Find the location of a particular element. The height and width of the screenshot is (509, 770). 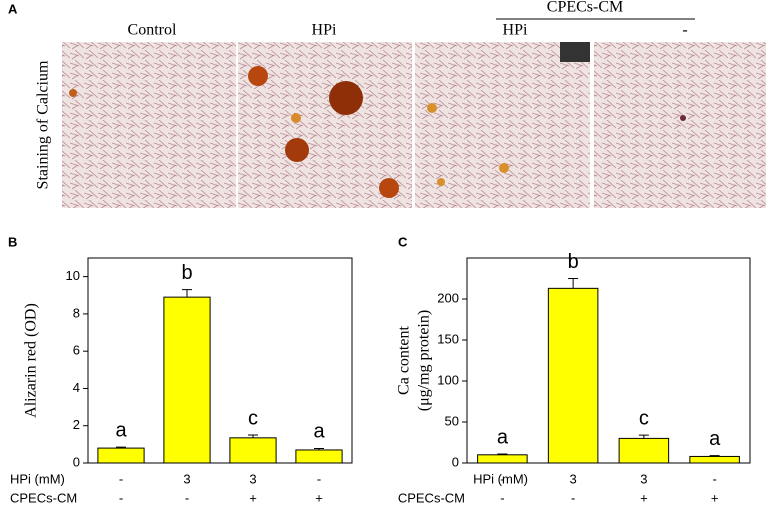

y-axis-label: Ca content is located at coordinates (404, 360).